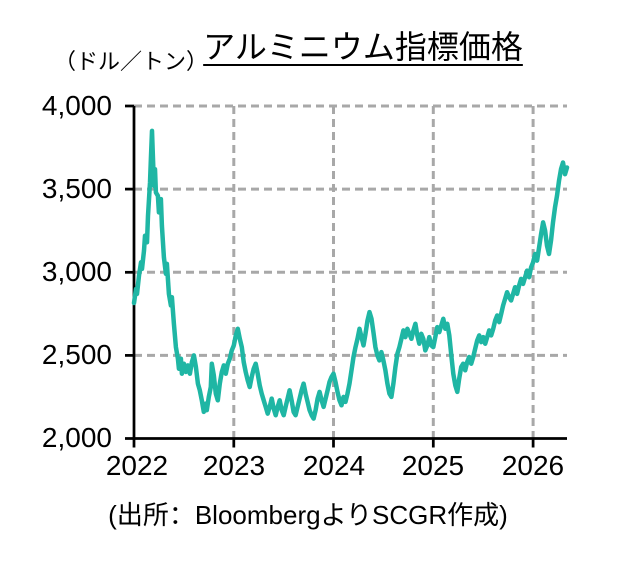 Image resolution: width=628 pixels, height=570 pixels. What do you see at coordinates (76, 354) in the screenshot?
I see `y-tick-label-2500: 2,500` at bounding box center [76, 354].